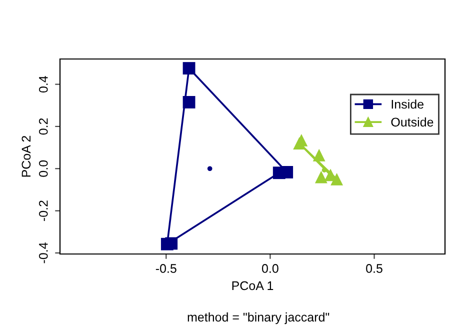 The image size is (474, 329). What do you see at coordinates (412, 122) in the screenshot?
I see `legend-label: Outside` at bounding box center [412, 122].